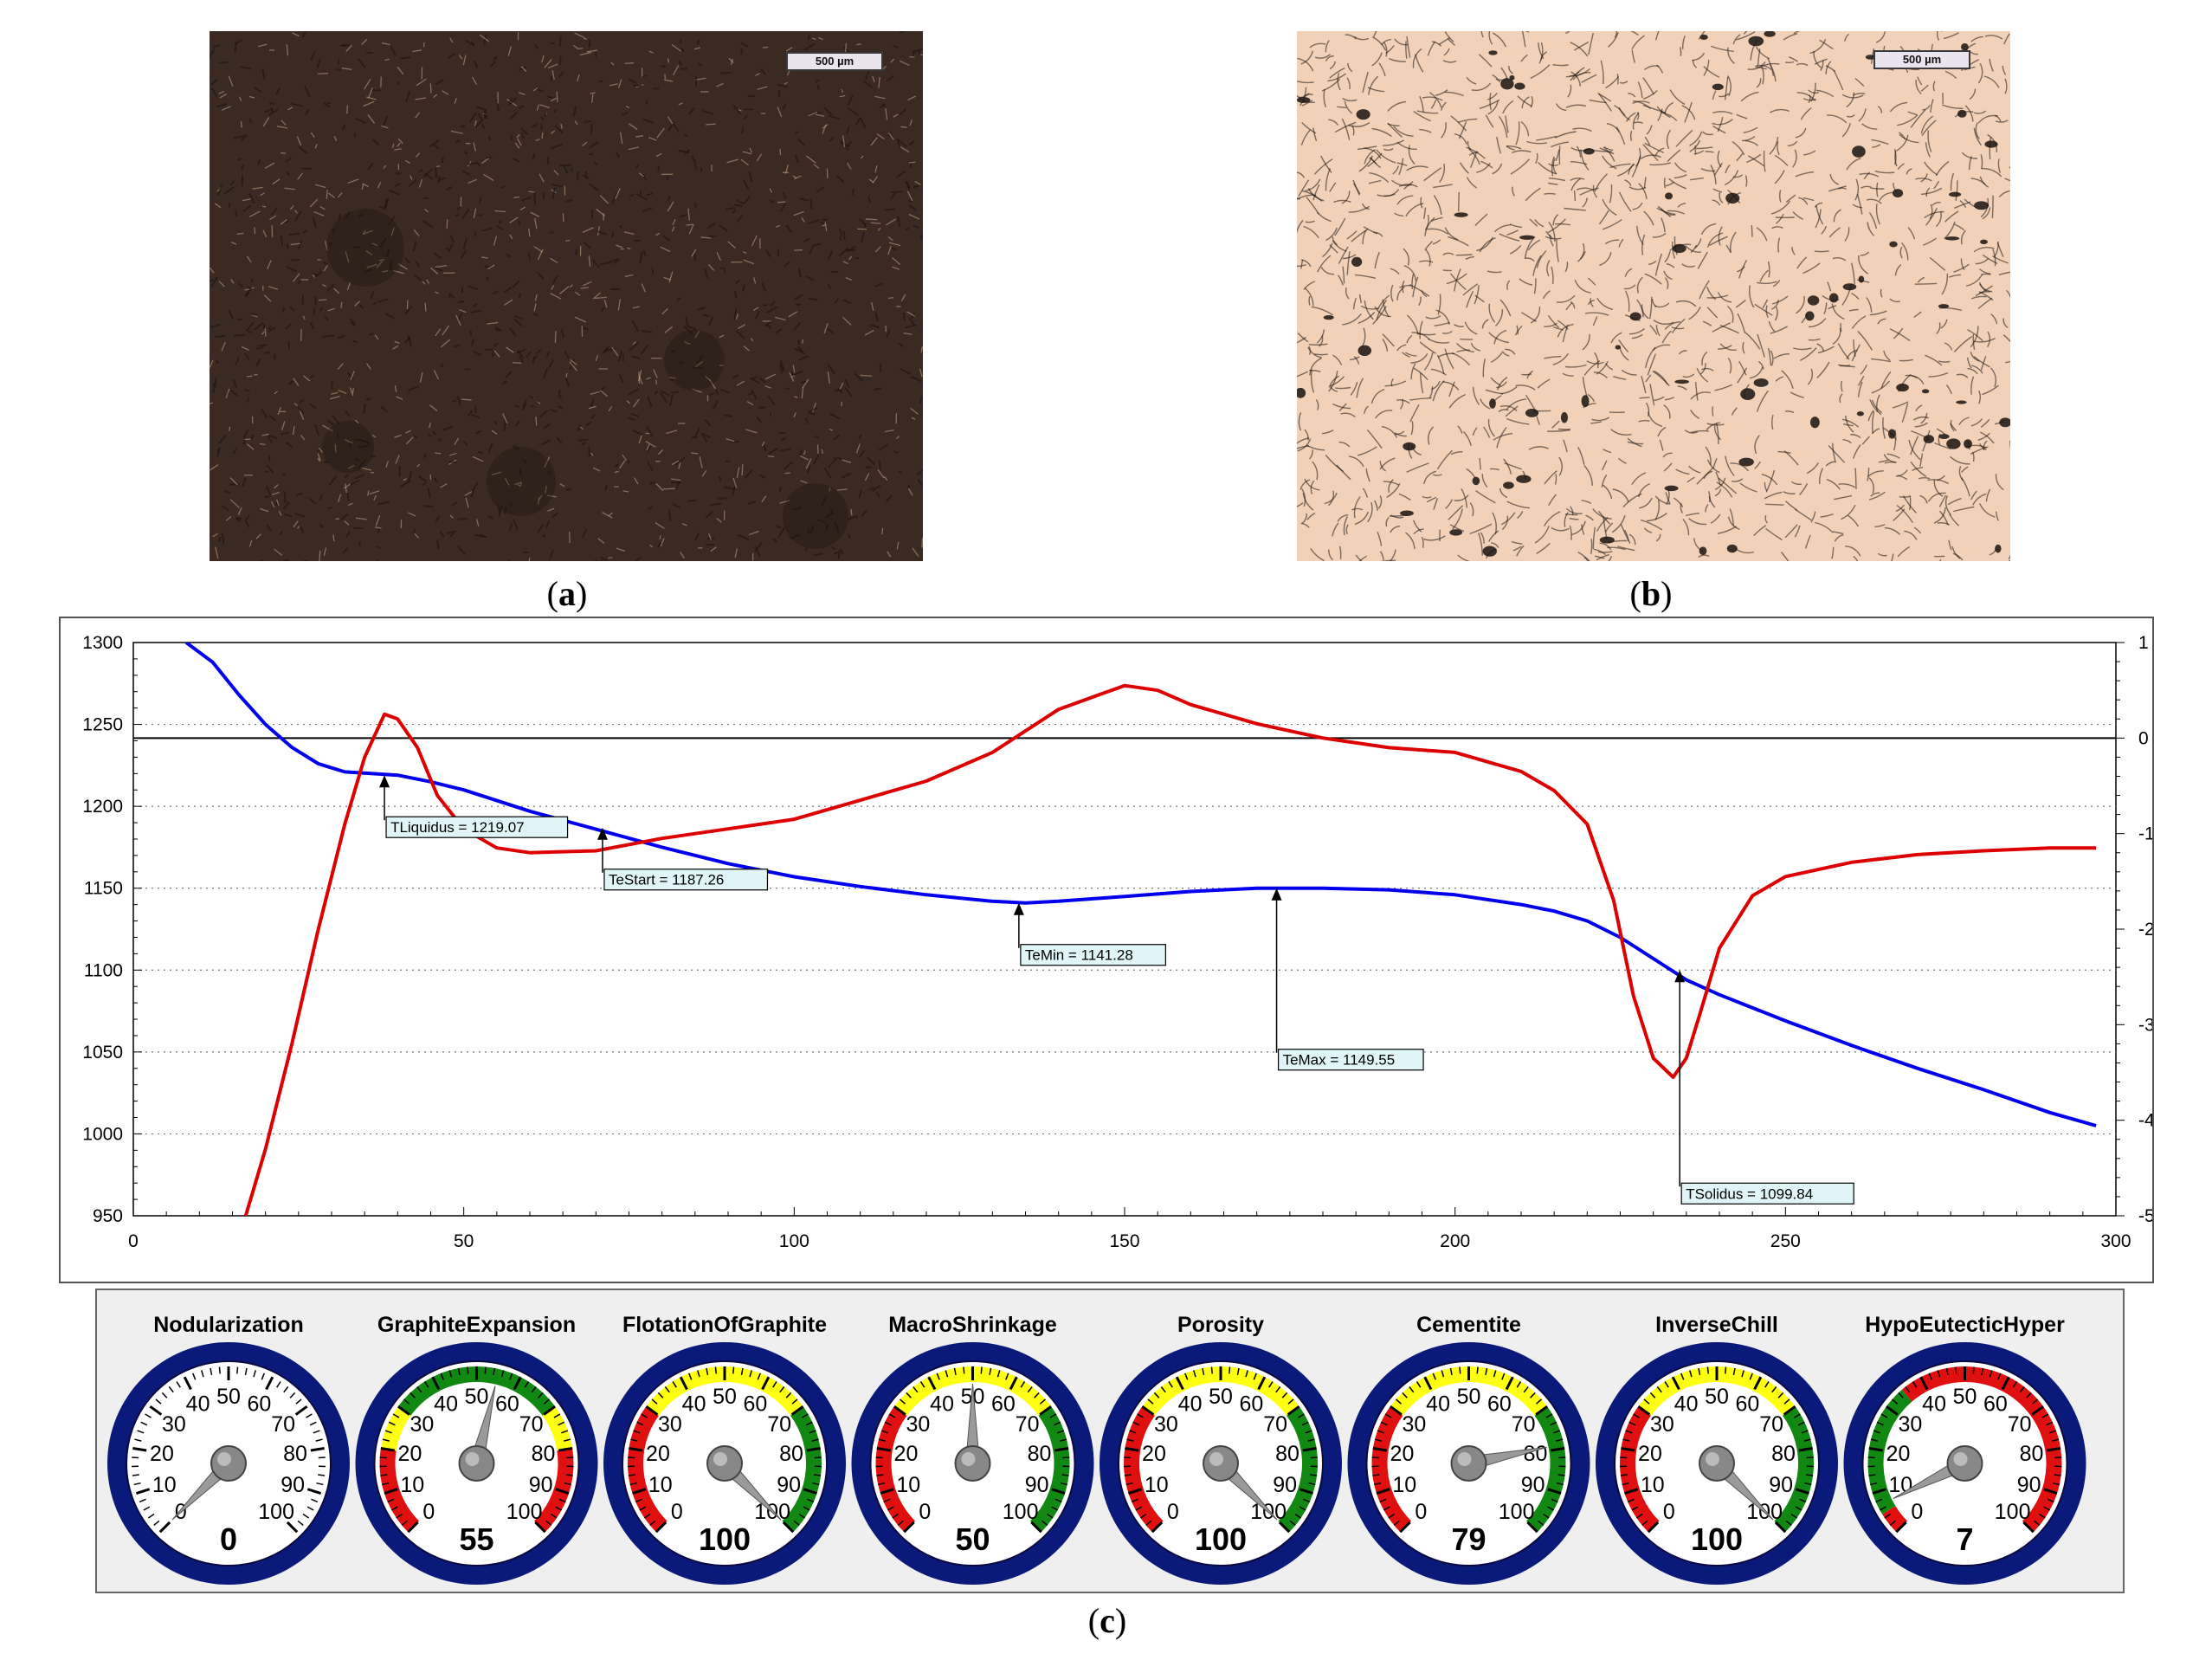 This screenshot has height=1660, width=2212. I want to click on gauge-title: FlotationOfGraphite, so click(724, 1325).